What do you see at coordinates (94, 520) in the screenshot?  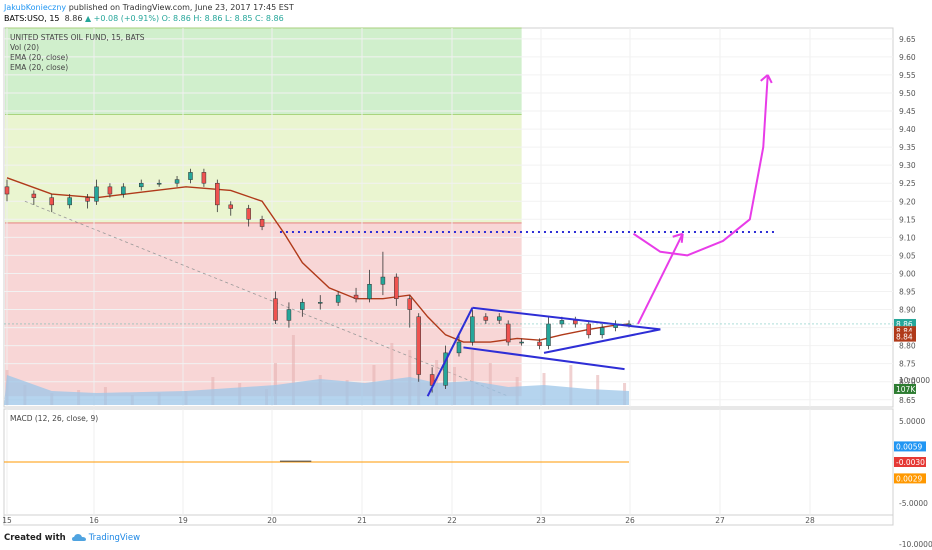 I see `date-tick-label: 16` at bounding box center [94, 520].